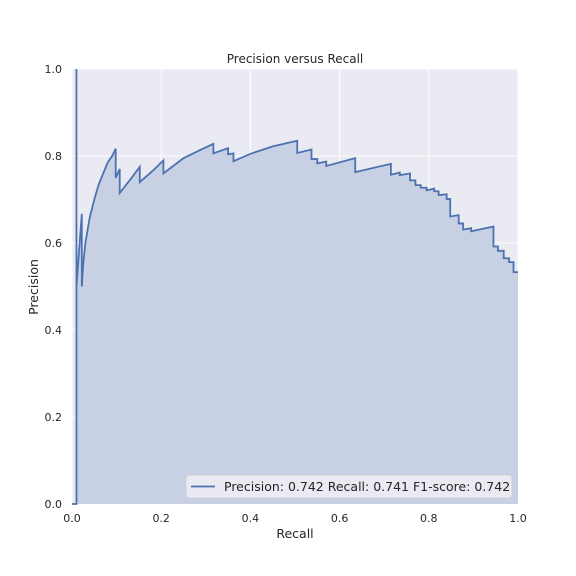 The height and width of the screenshot is (576, 576). I want to click on x-axis-ticks: 0.0 0.2 0.4 0.6 0.8 1.0, so click(295, 518).